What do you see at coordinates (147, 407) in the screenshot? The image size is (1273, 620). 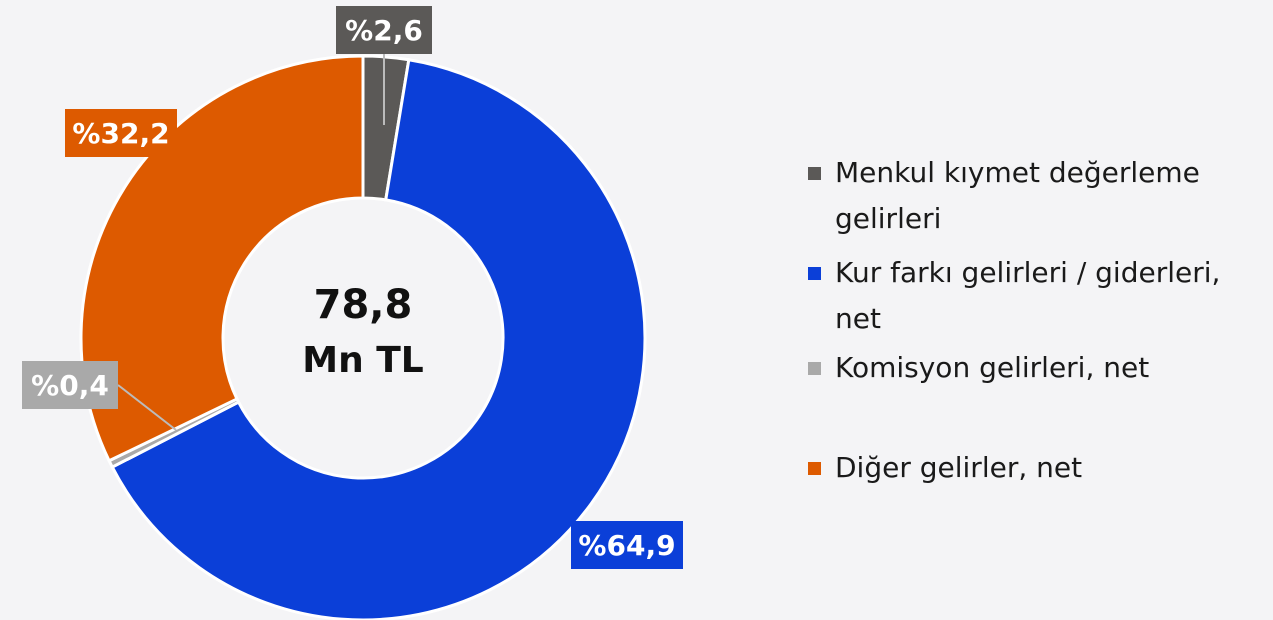 I see `leader-line` at bounding box center [147, 407].